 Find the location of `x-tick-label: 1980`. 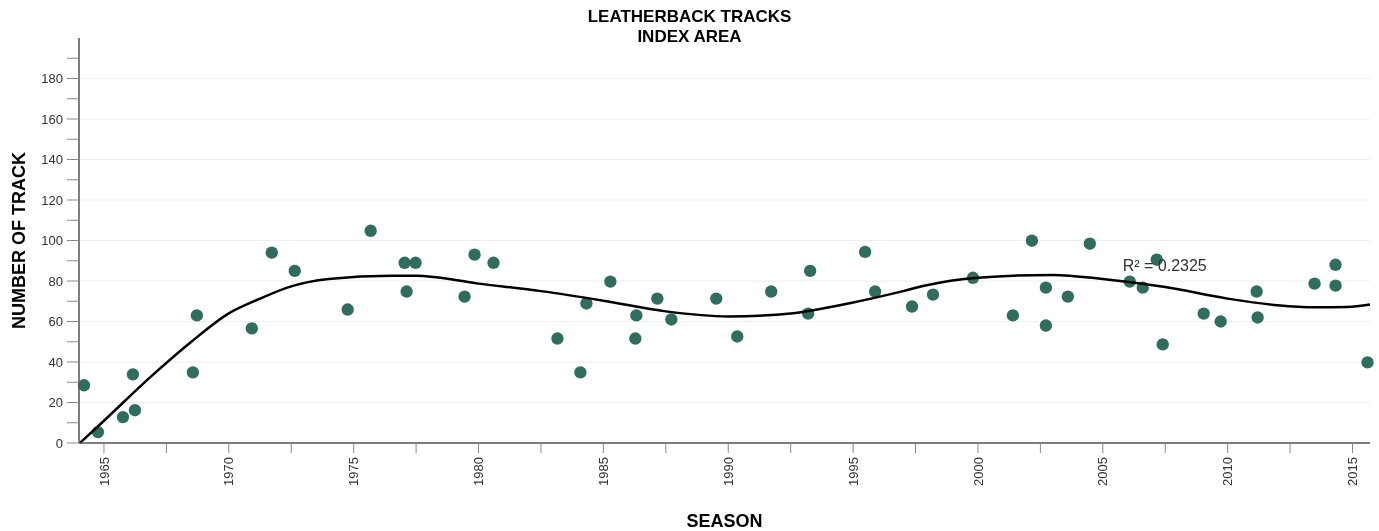

x-tick-label: 1980 is located at coordinates (479, 471).